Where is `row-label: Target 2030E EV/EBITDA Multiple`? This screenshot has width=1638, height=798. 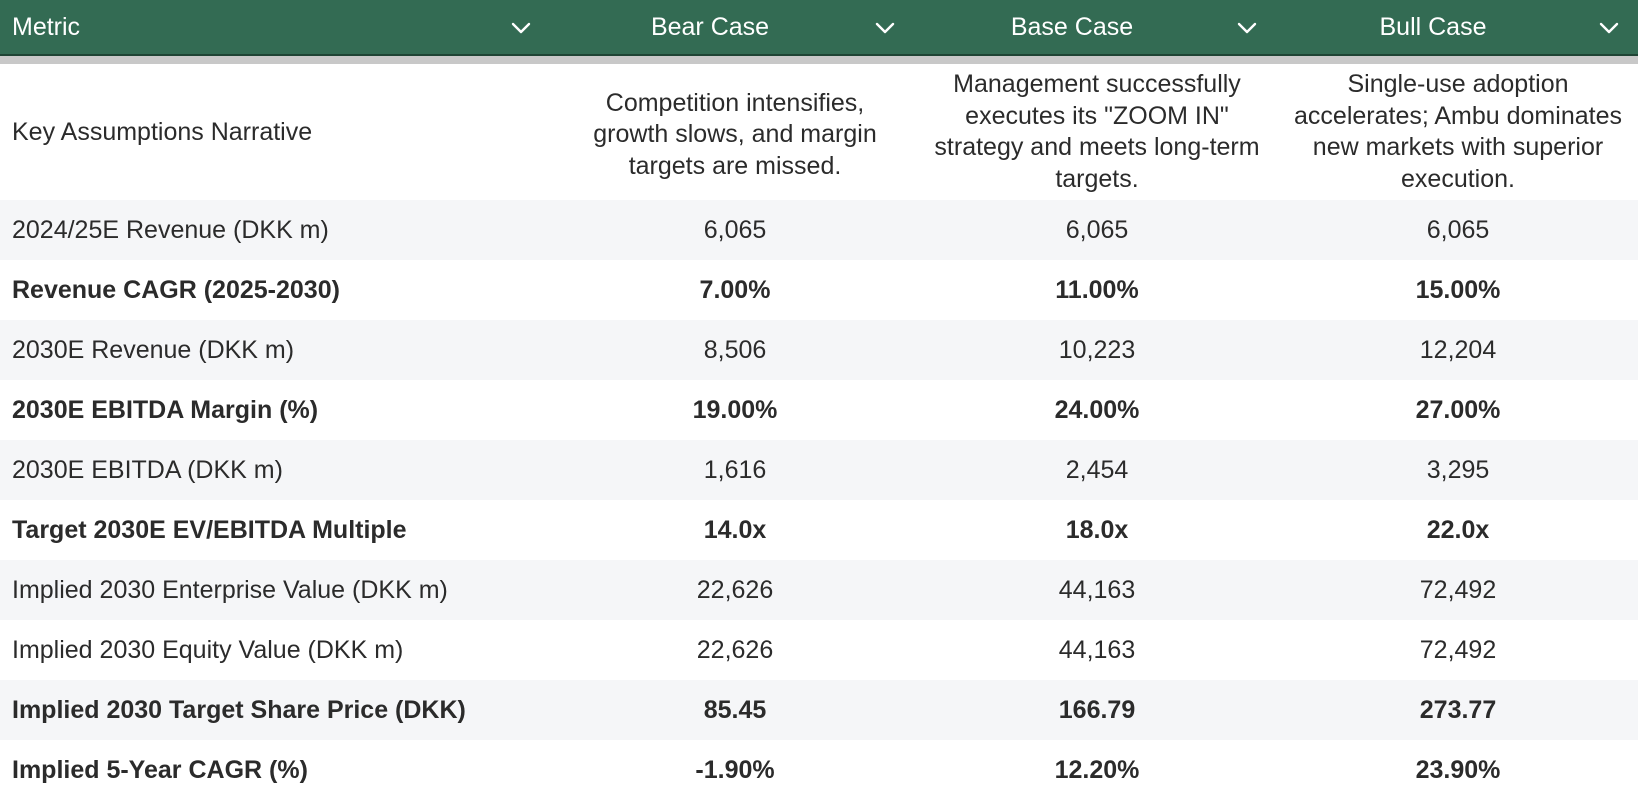
row-label: Target 2030E EV/EBITDA Multiple is located at coordinates (209, 529).